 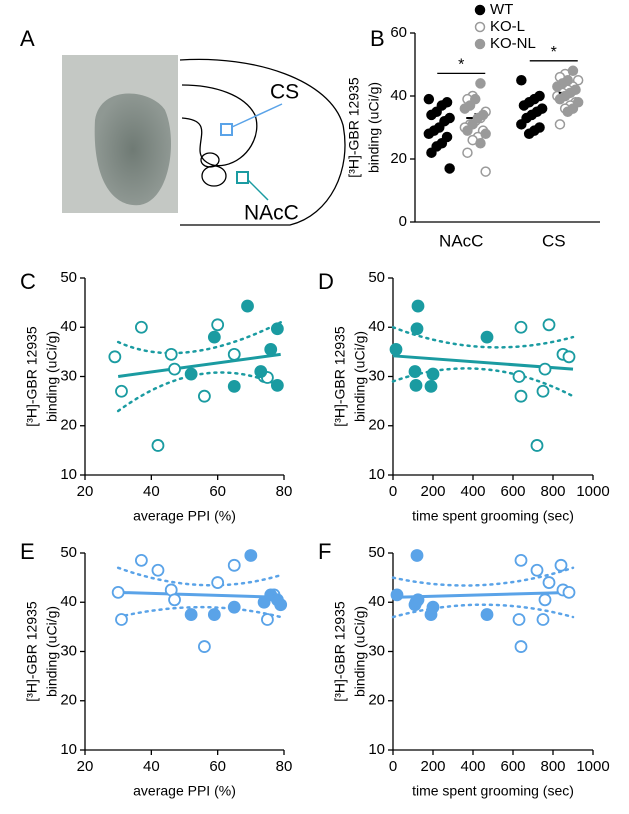 I want to click on region-label: NAcC, so click(x=271, y=213).